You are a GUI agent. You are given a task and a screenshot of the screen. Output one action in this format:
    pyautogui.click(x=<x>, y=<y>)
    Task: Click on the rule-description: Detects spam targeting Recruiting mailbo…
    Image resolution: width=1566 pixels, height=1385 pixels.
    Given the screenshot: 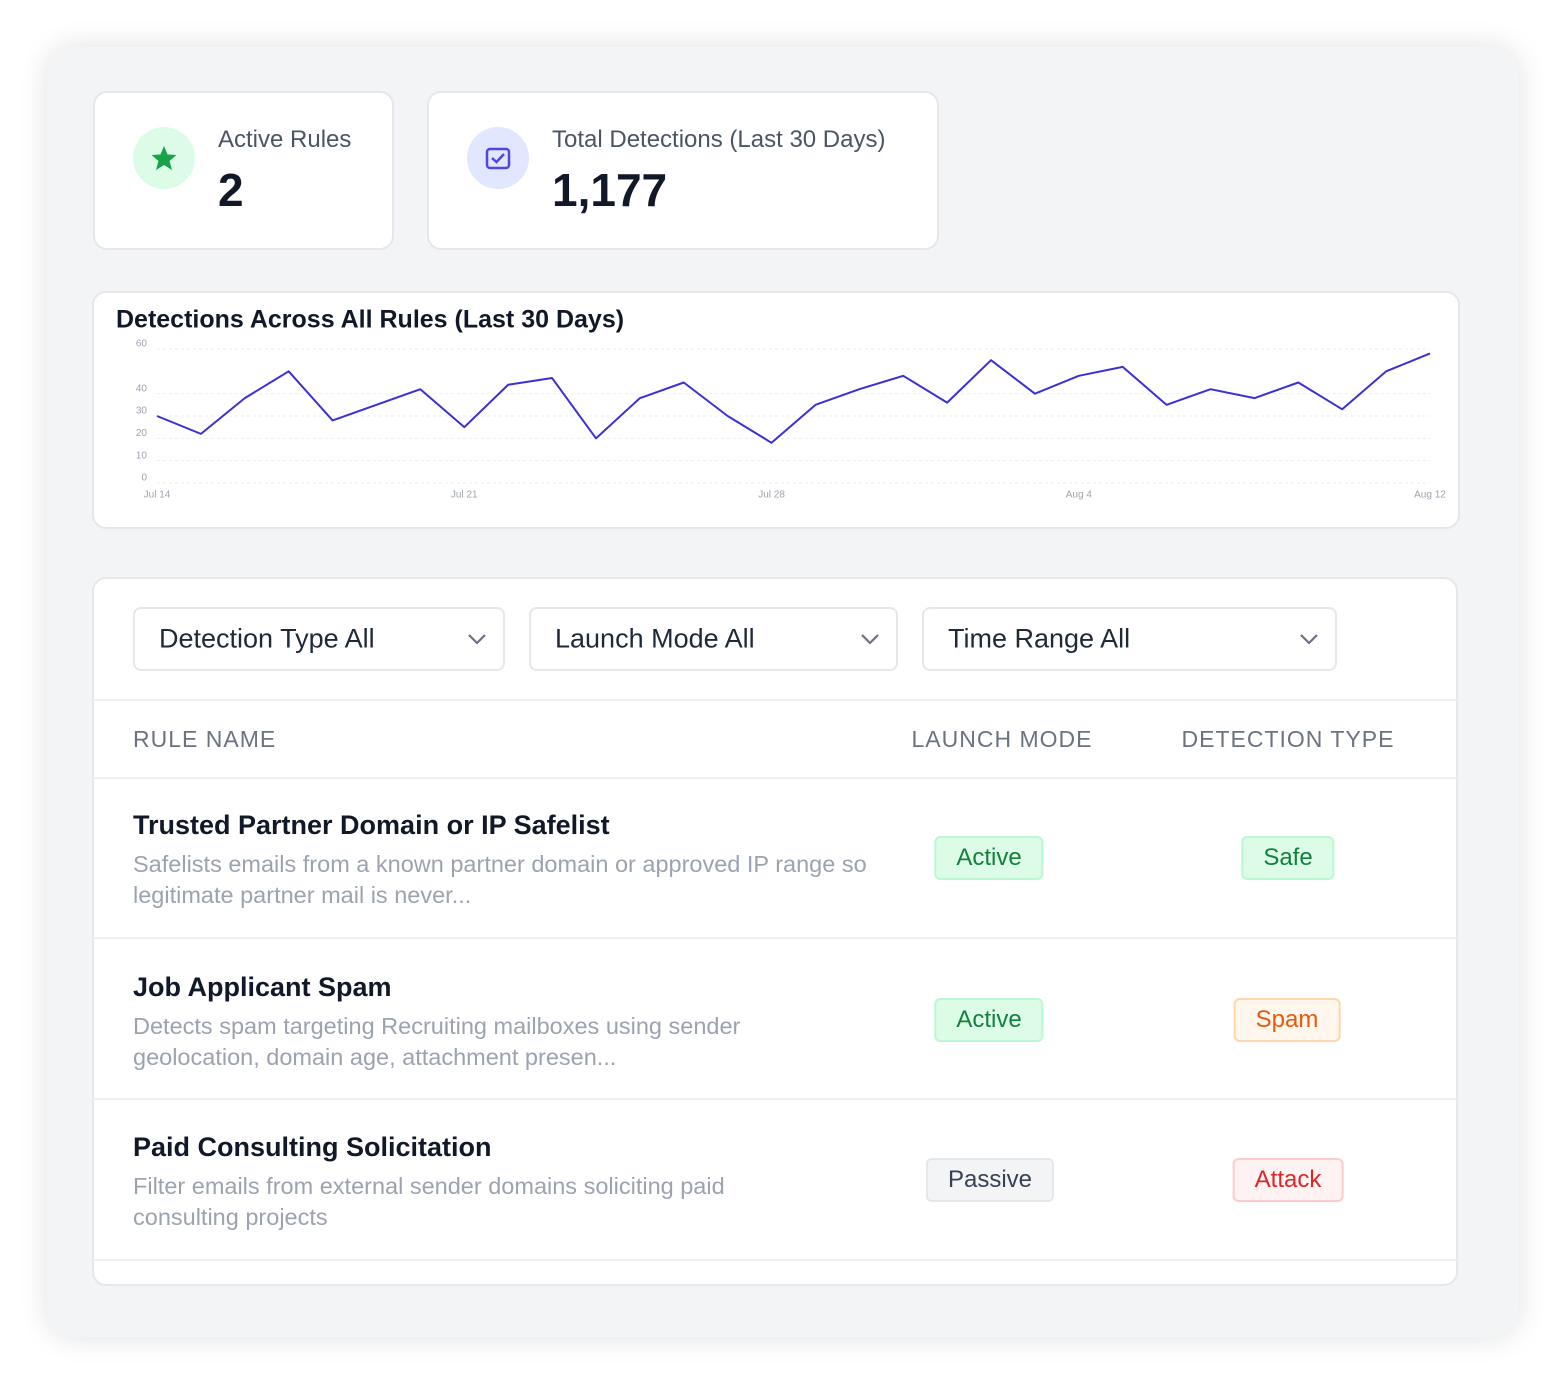 What is the action you would take?
    pyautogui.click(x=437, y=1041)
    